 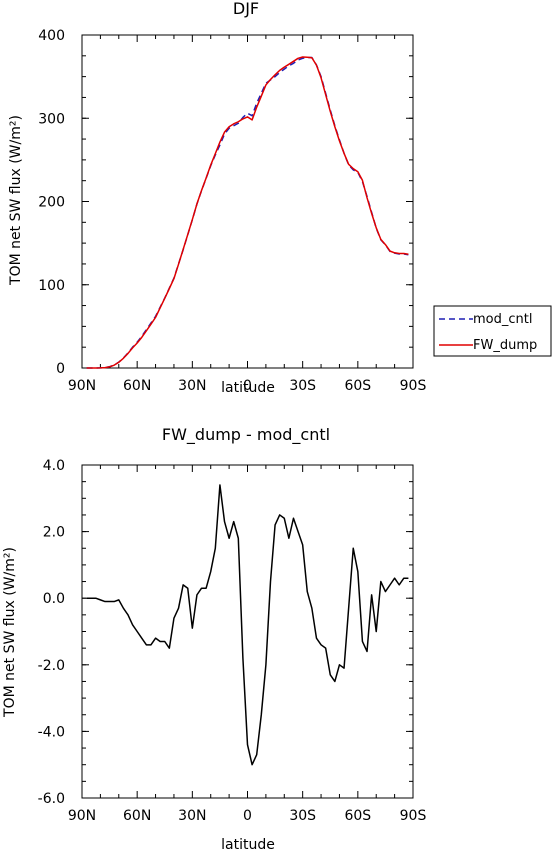 What do you see at coordinates (51, 666) in the screenshot?
I see `bottom-y-tick-label: -2.0` at bounding box center [51, 666].